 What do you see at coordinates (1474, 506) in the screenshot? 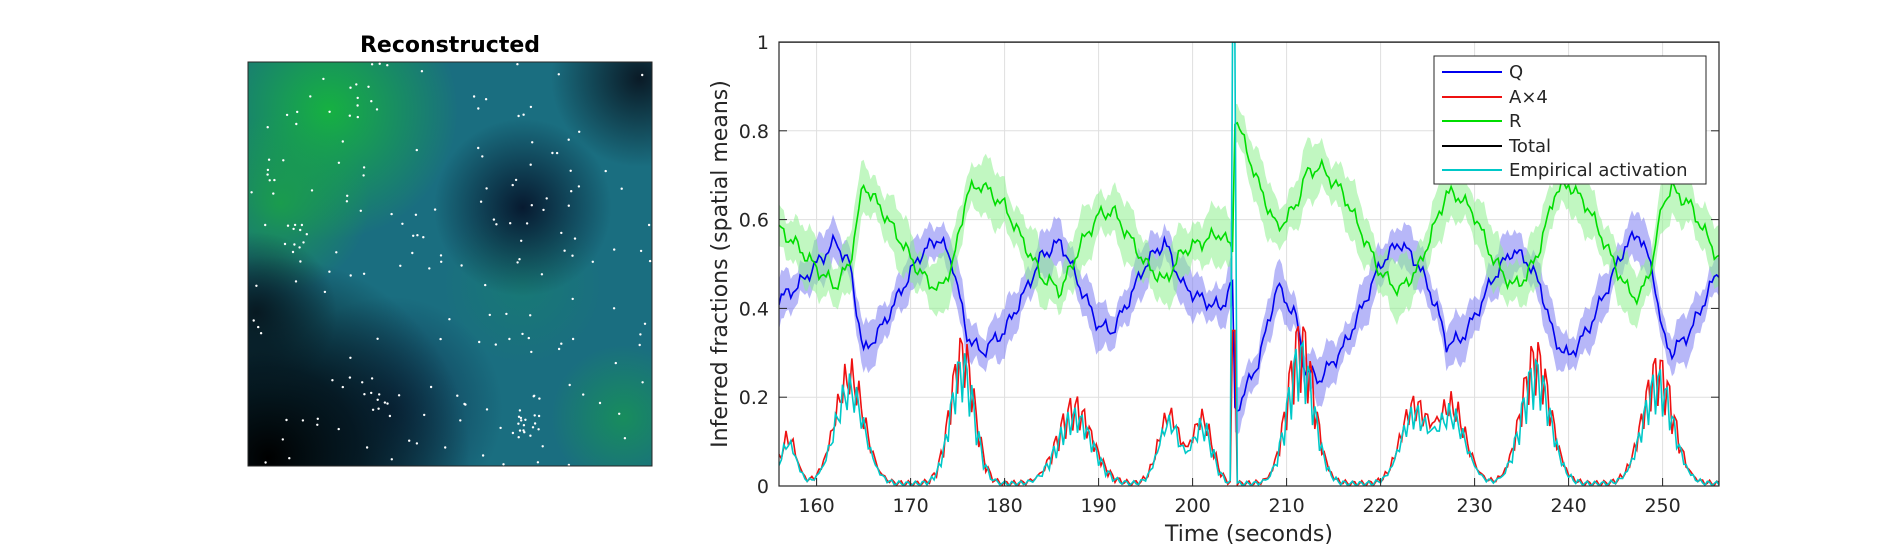
I see `x-tick-label: 230` at bounding box center [1474, 506].